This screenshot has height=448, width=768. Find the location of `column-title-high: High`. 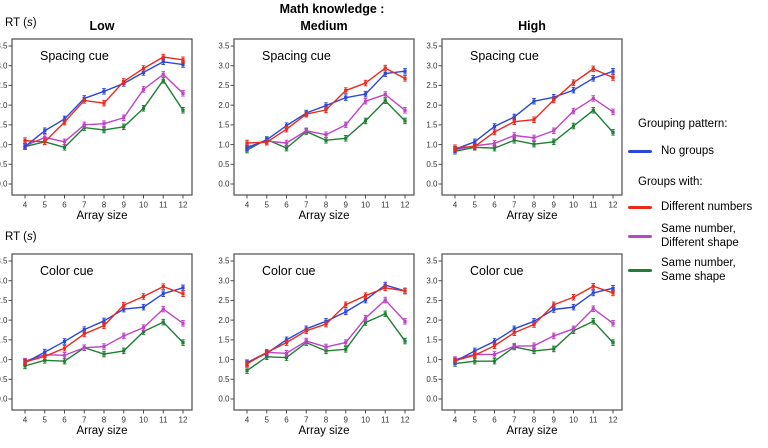

column-title-high: High is located at coordinates (532, 26).